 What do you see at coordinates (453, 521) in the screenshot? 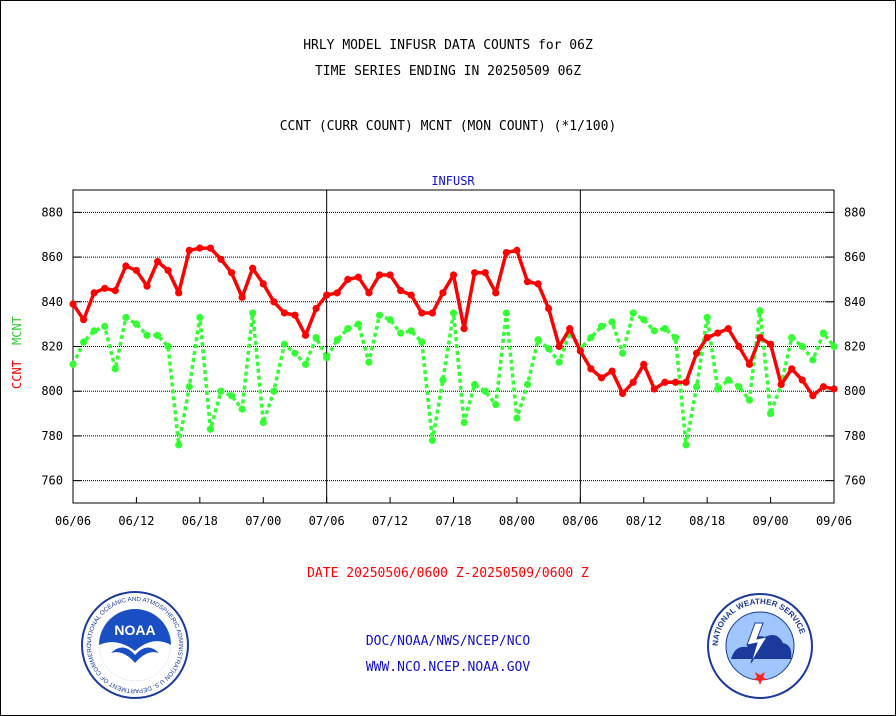
I see `x-tick-label: 07/18` at bounding box center [453, 521].